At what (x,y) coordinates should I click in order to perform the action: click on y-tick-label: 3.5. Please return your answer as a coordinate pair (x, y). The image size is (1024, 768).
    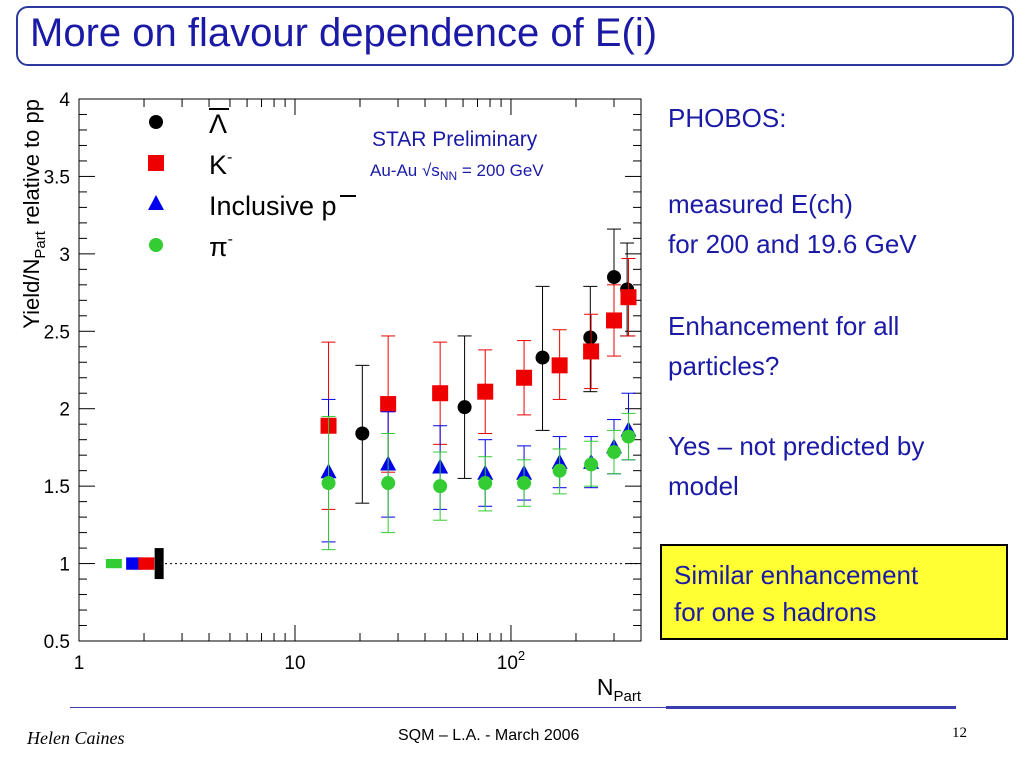
    Looking at the image, I should click on (57, 177).